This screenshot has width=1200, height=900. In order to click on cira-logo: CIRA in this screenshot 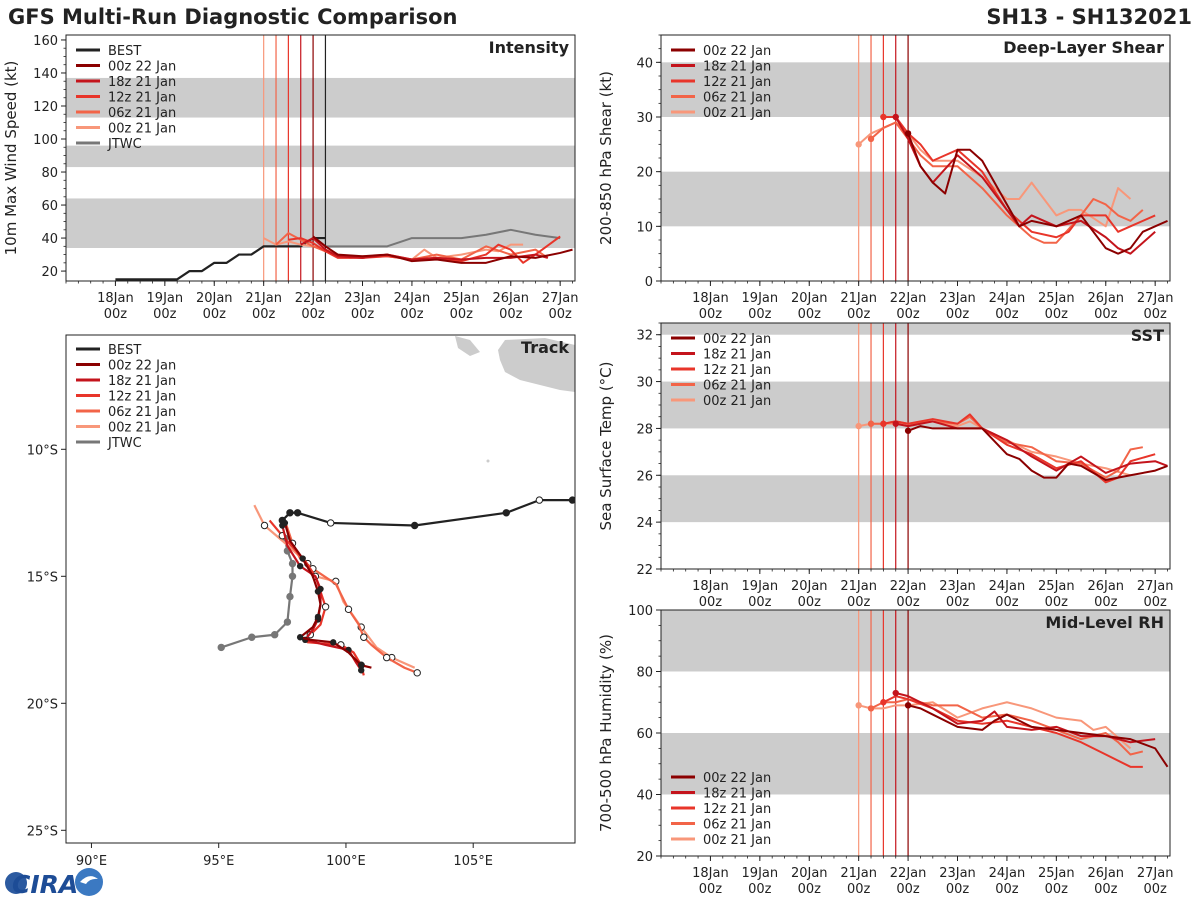, I will do `click(54, 883)`.